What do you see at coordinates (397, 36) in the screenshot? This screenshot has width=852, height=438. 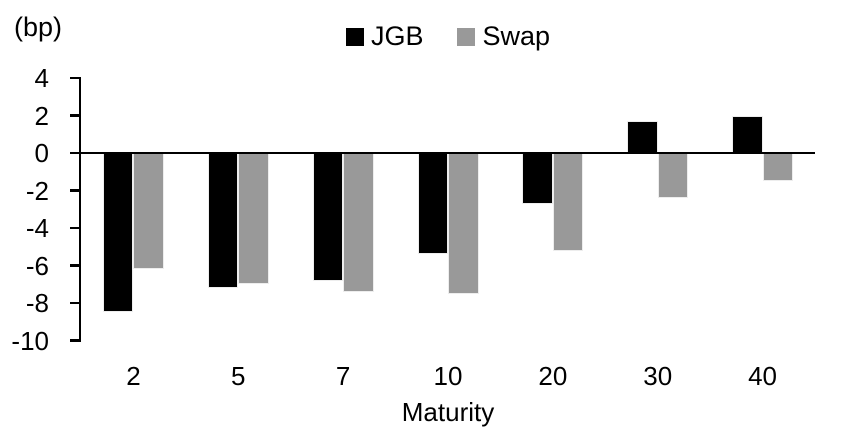 I see `legend-label: JGB` at bounding box center [397, 36].